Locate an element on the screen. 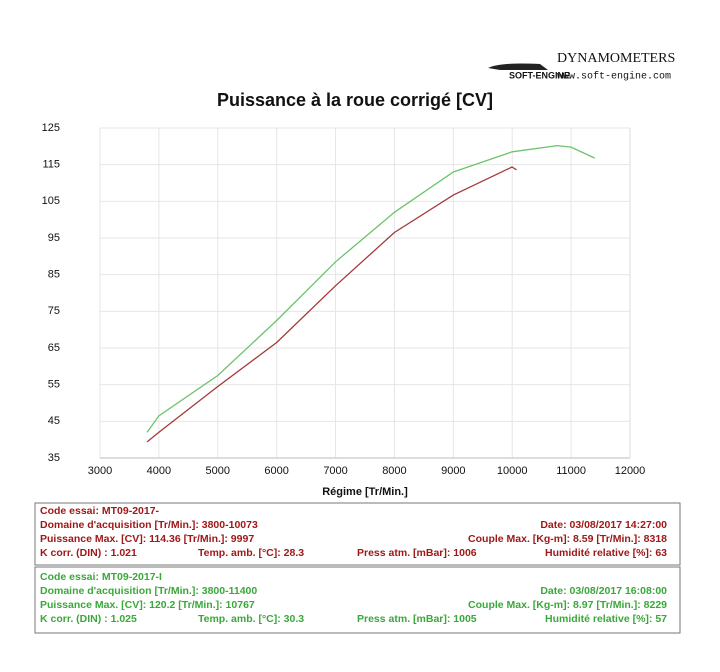 The image size is (720, 672). logo-swoosh is located at coordinates (518, 66).